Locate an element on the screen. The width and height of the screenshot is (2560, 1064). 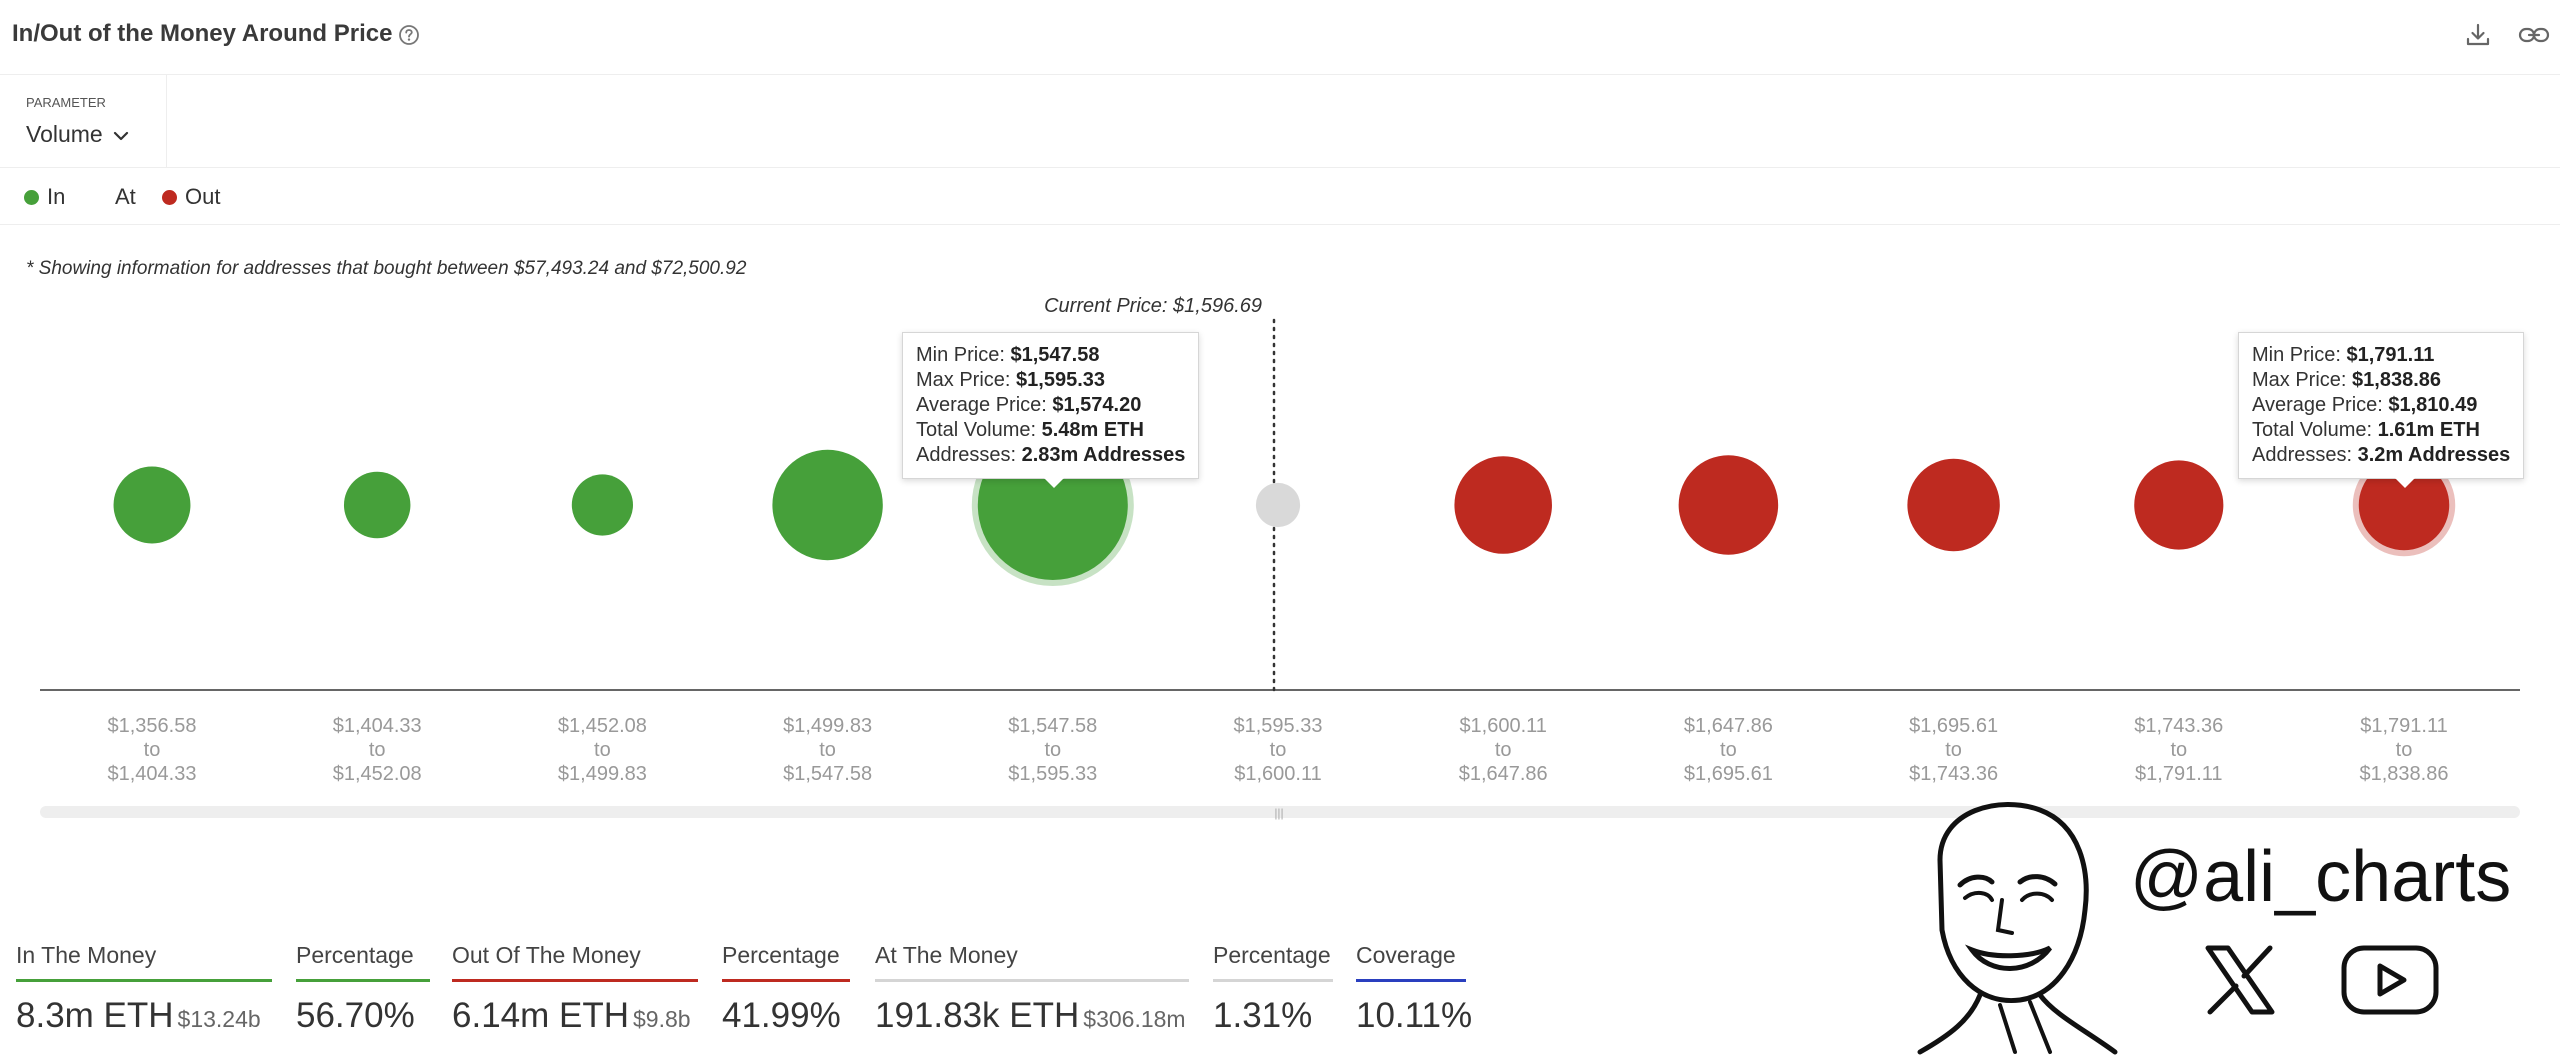
legend: In At Out is located at coordinates (1280, 196).